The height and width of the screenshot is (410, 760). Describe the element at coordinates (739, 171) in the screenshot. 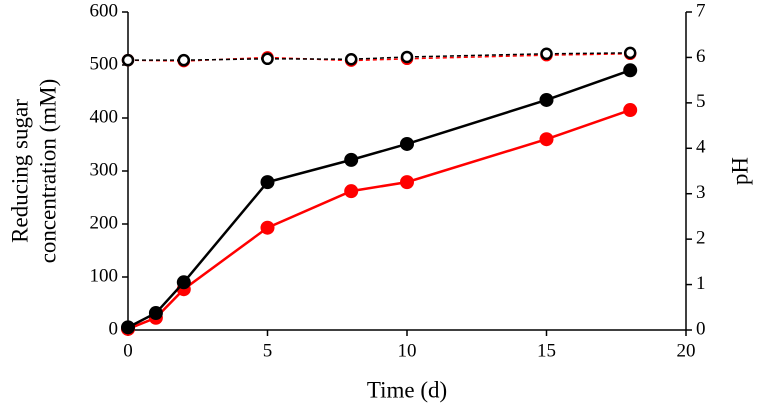

I see `y2-axis-label: pH` at that location.